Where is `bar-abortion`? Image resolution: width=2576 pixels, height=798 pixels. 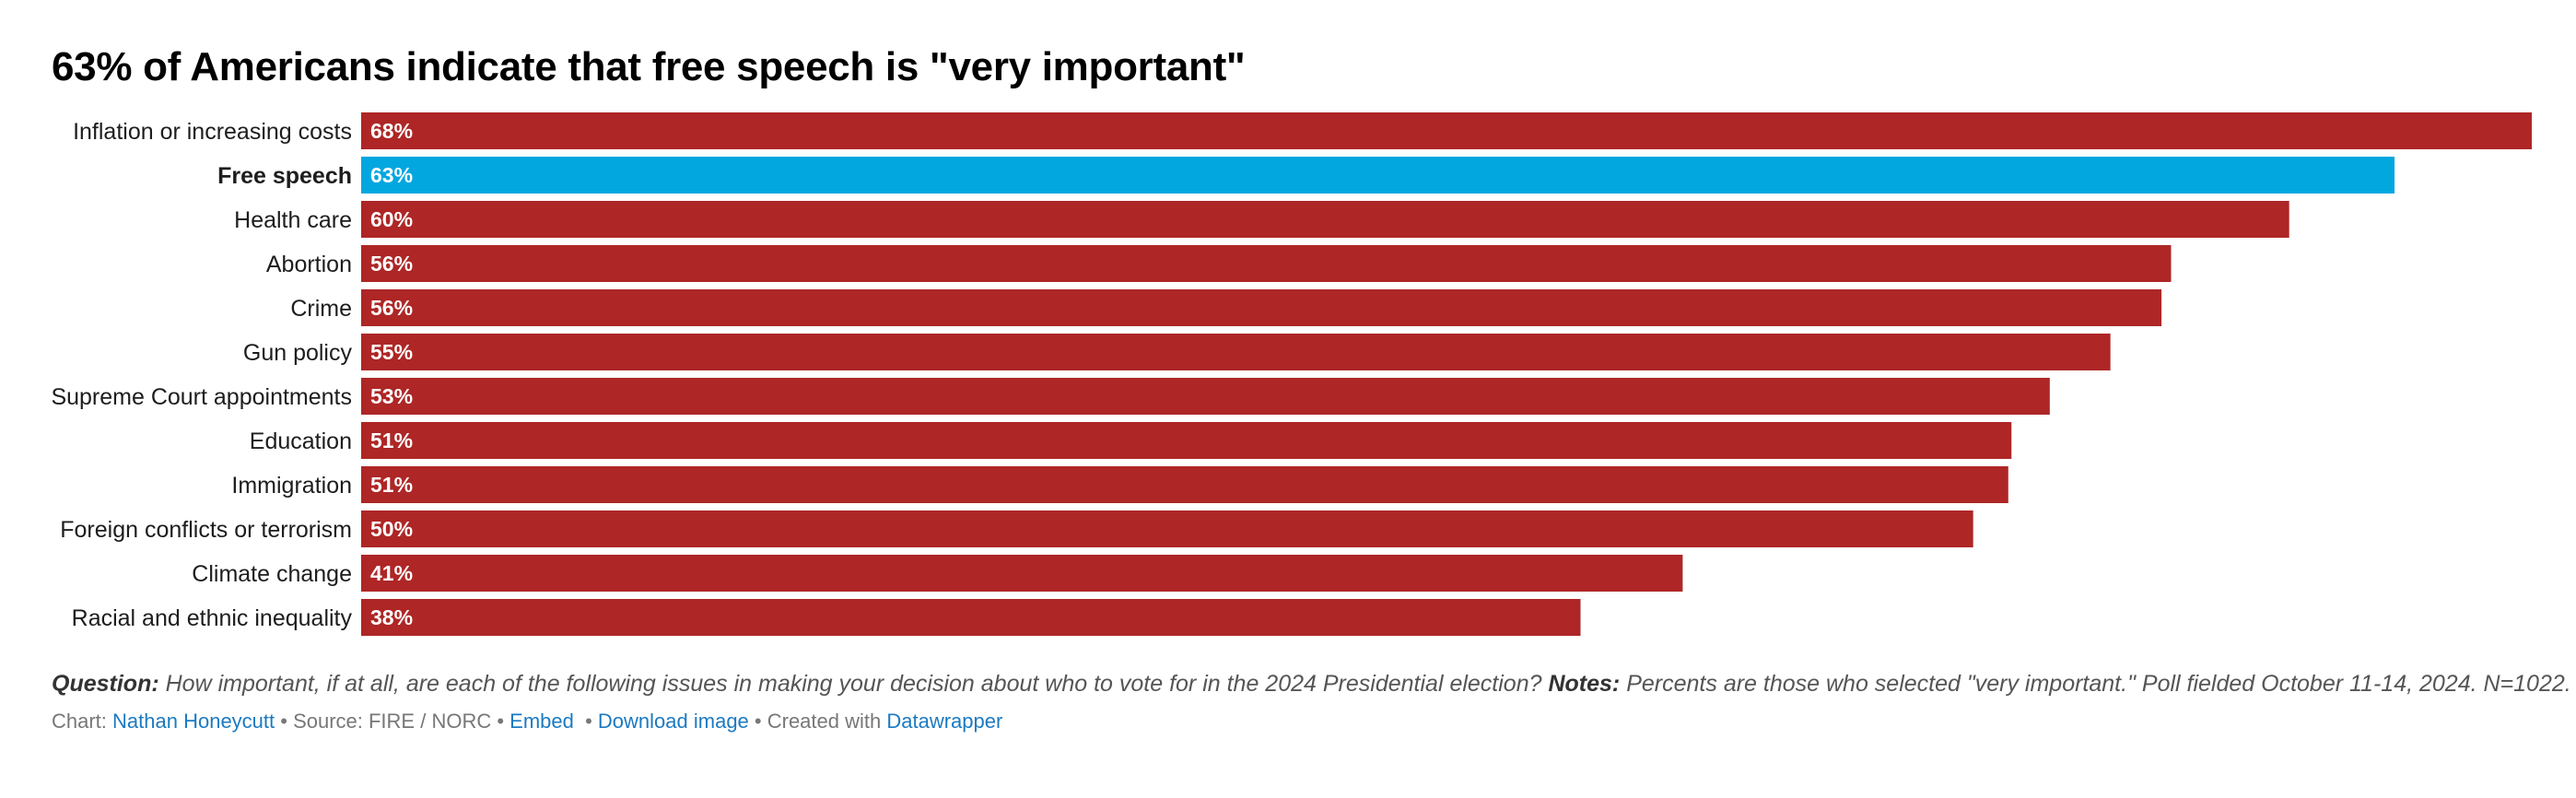 bar-abortion is located at coordinates (1266, 264).